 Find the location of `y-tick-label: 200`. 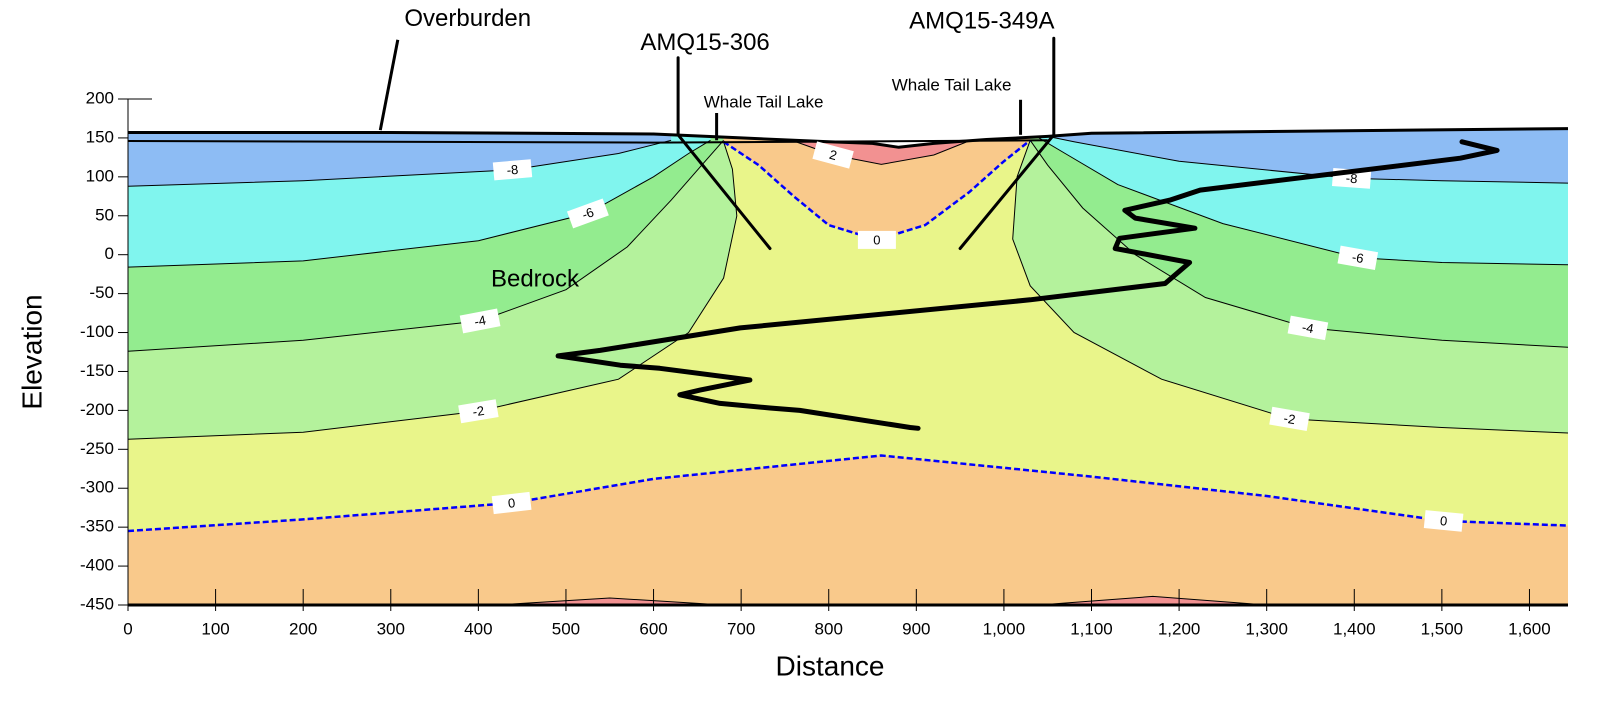

y-tick-label: 200 is located at coordinates (100, 97).